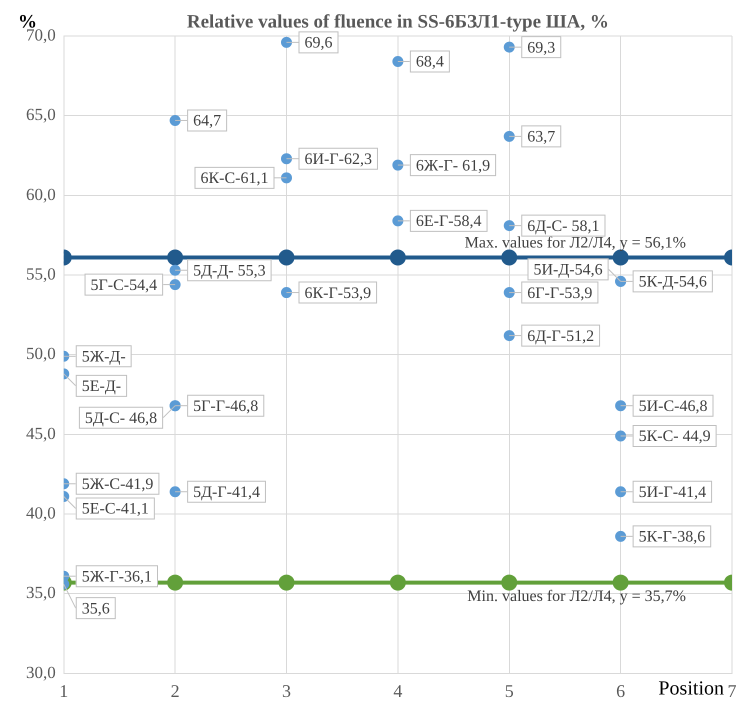 The height and width of the screenshot is (717, 752). Describe the element at coordinates (674, 437) in the screenshot. I see `data-label: 5К-С- 44,9` at that location.